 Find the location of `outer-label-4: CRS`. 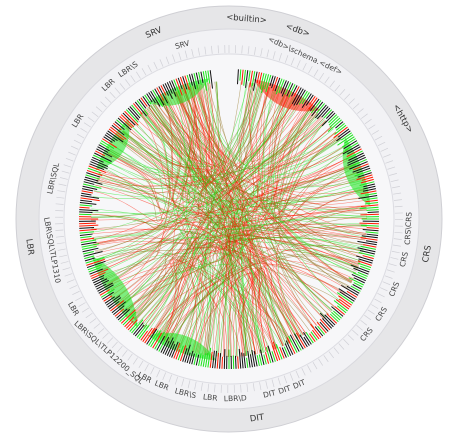

outer-label-4: CRS is located at coordinates (427, 254).